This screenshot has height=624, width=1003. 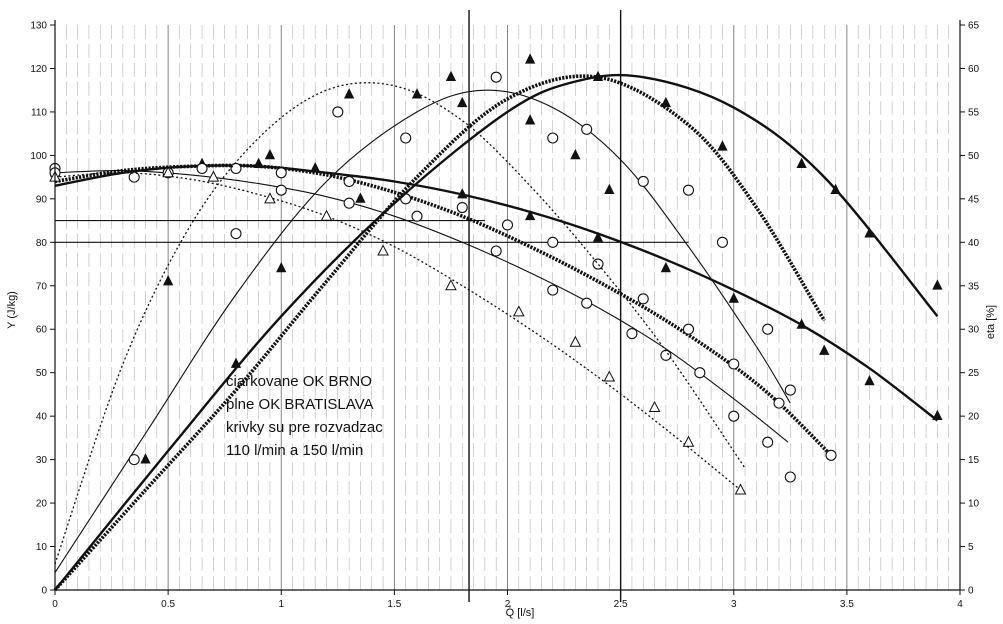 What do you see at coordinates (55, 604) in the screenshot?
I see `x-tick-label: 0` at bounding box center [55, 604].